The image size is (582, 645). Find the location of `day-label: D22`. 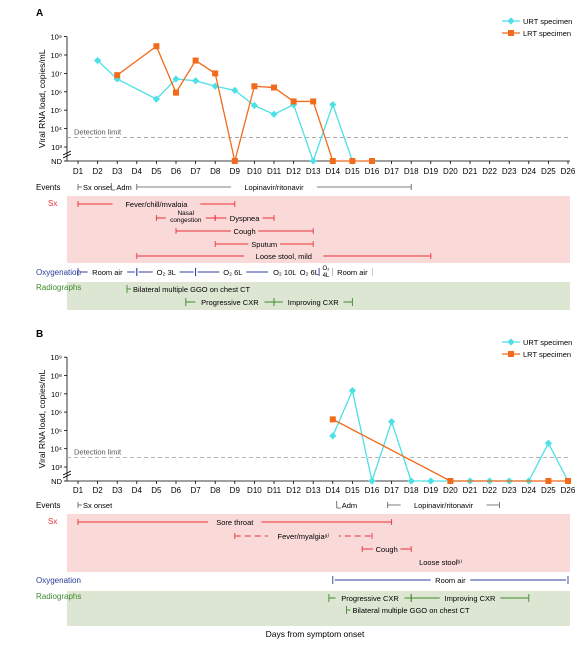

day-label: D22 is located at coordinates (489, 490).